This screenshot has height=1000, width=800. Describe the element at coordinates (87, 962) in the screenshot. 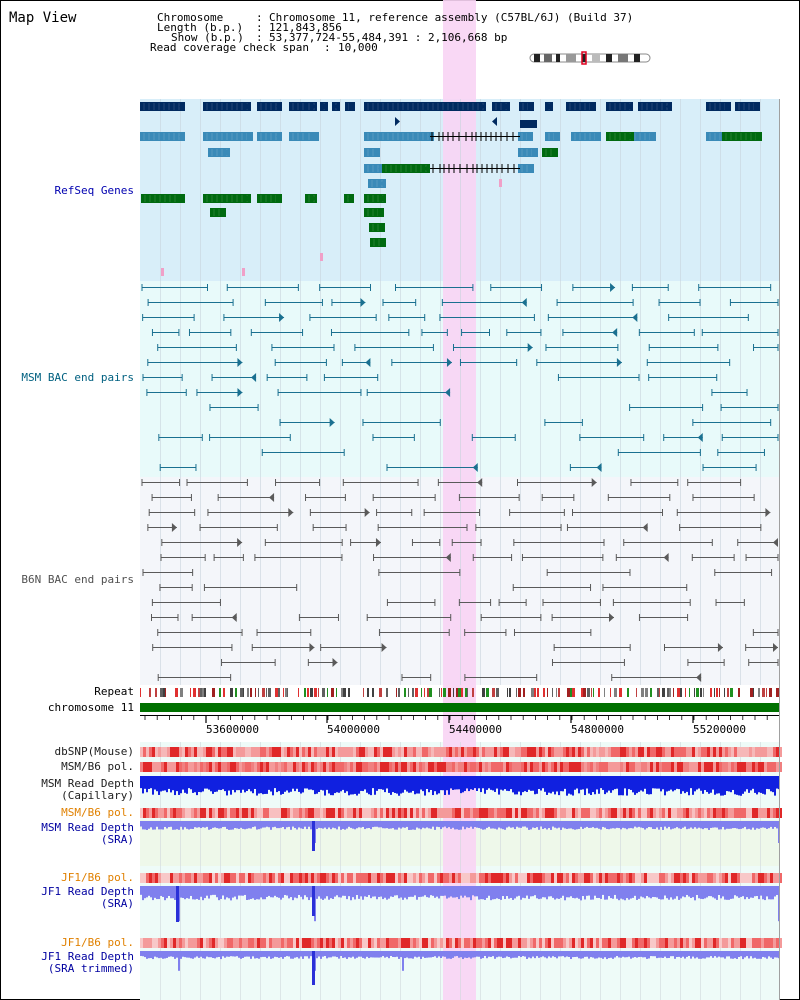

I see `jf1-read-depth-trimmed-label: JF1 Read Depth (SRA trimmed)` at that location.